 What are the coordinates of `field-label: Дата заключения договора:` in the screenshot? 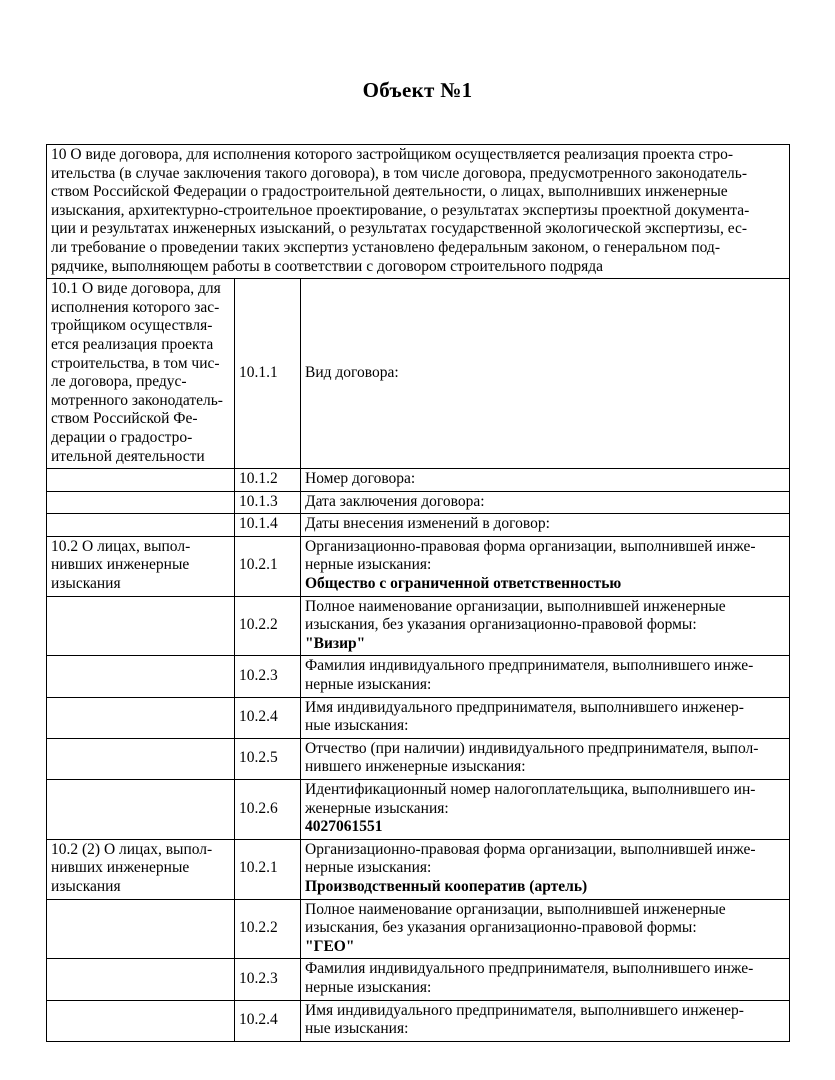 It's located at (395, 501).